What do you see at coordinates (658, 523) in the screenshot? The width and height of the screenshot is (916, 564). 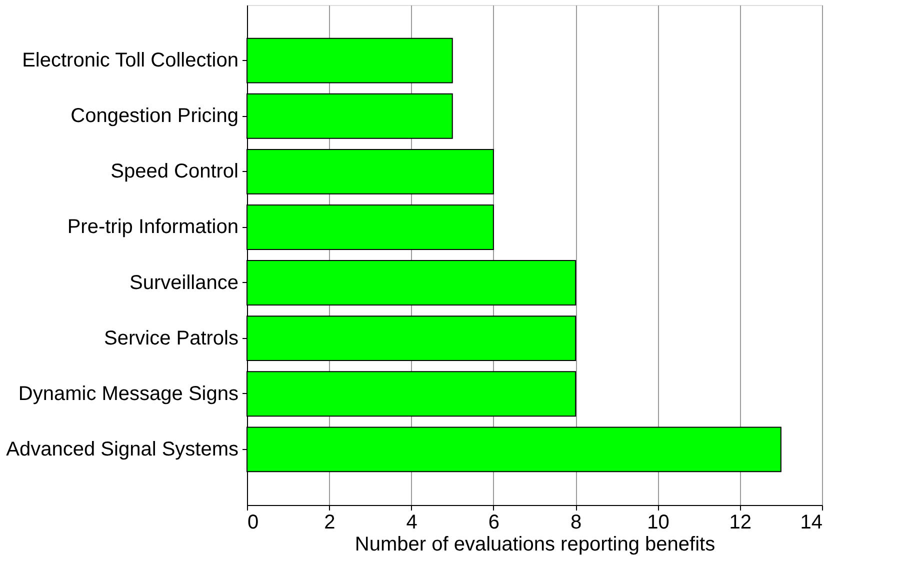 I see `x-tick-label: 10` at bounding box center [658, 523].